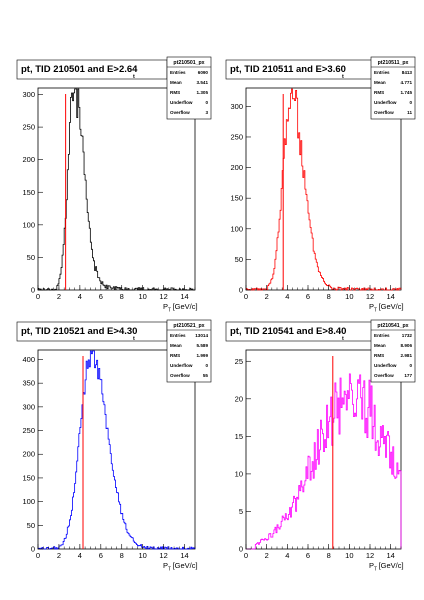  Describe the element at coordinates (409, 112) in the screenshot. I see `stats-value: 11` at that location.